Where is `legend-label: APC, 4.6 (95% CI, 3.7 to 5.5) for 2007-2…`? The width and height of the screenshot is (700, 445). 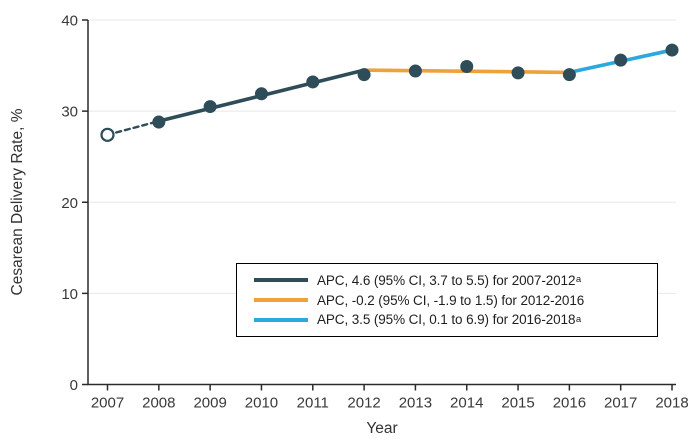 legend-label: APC, 4.6 (95% CI, 3.7 to 5.5) for 2007-2… is located at coordinates (446, 280).